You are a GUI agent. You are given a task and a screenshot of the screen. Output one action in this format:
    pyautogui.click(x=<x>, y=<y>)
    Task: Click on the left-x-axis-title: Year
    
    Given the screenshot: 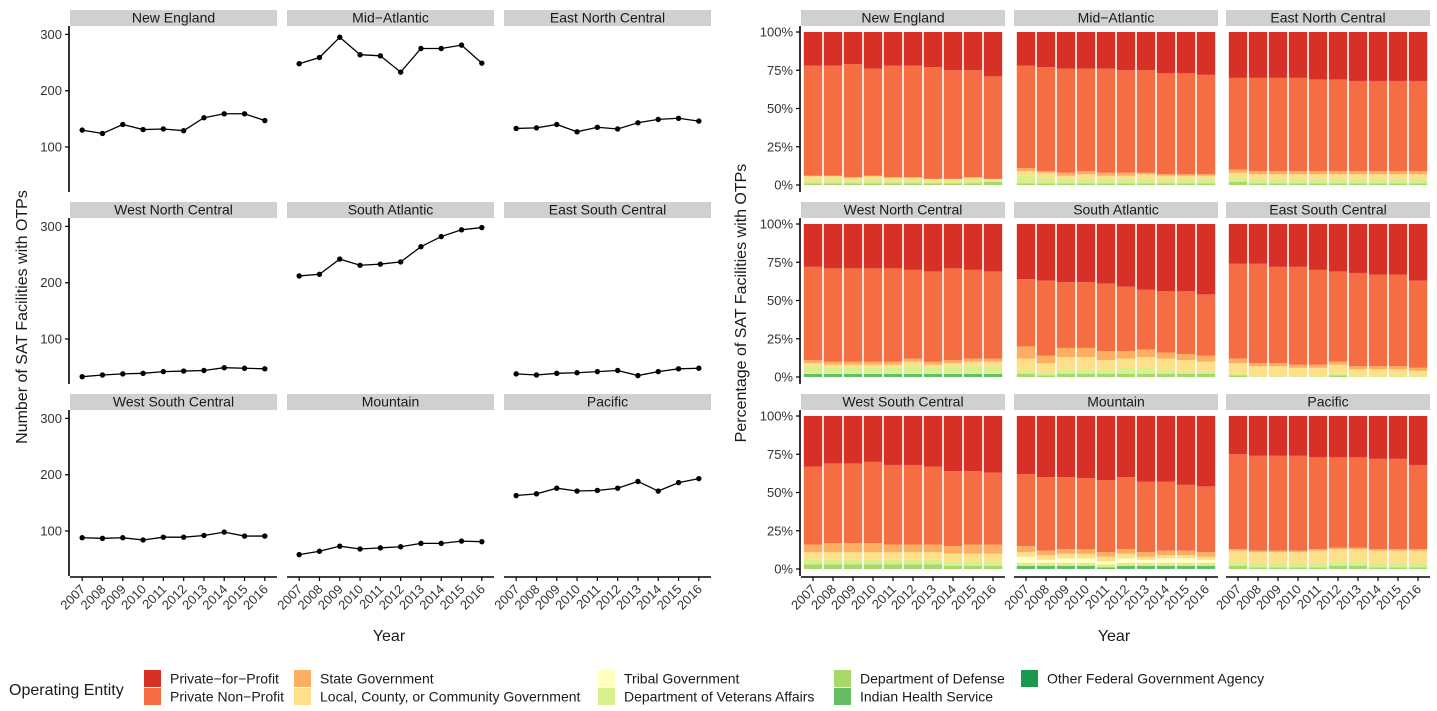 What is the action you would take?
    pyautogui.click(x=389, y=636)
    